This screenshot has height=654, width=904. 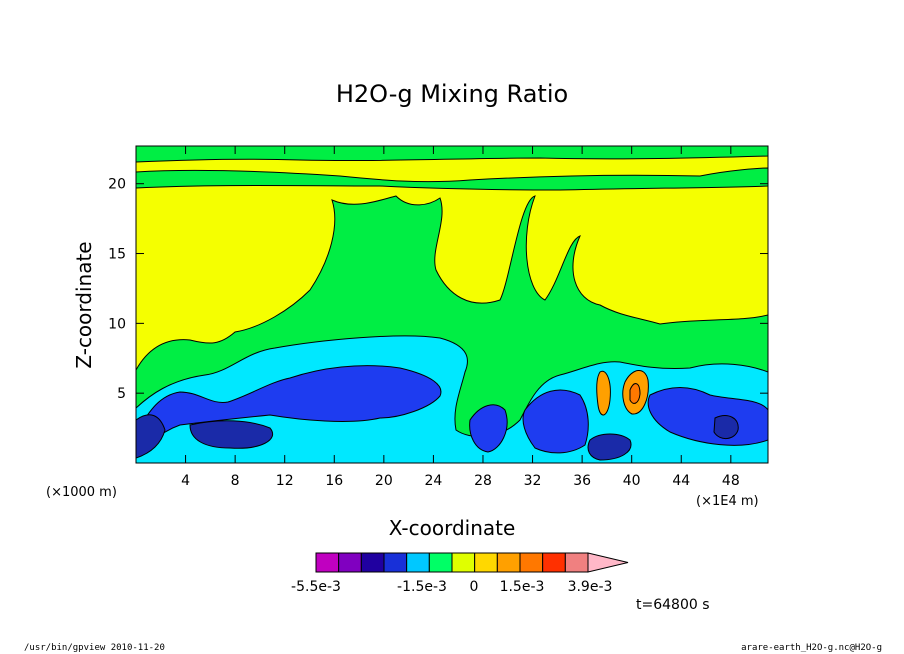 What do you see at coordinates (117, 185) in the screenshot?
I see `y-tick-label: 20` at bounding box center [117, 185].